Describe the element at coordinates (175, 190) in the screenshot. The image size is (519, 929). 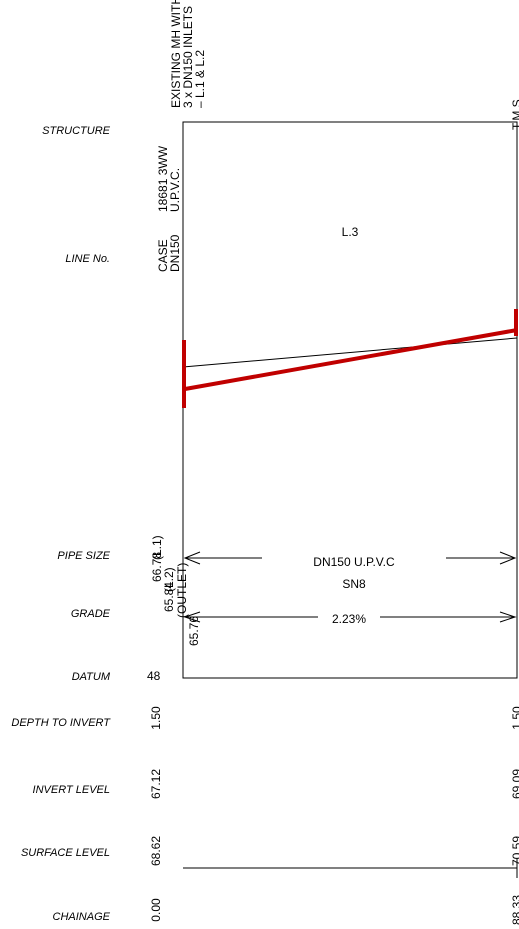
I see `pipe-ref: U.P.V.C.` at that location.